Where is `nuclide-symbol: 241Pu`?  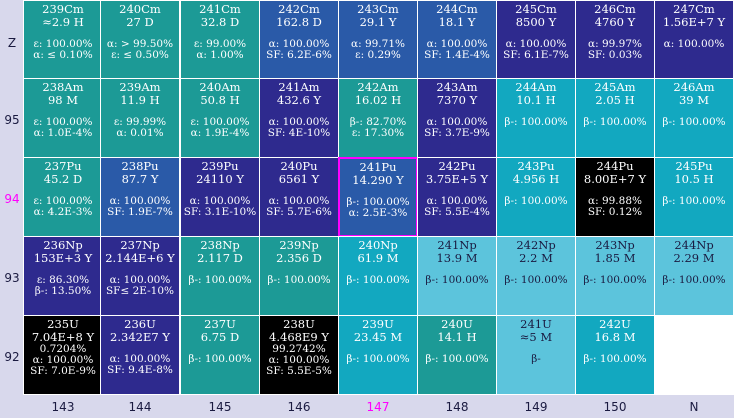 nuclide-symbol: 241Pu is located at coordinates (378, 167).